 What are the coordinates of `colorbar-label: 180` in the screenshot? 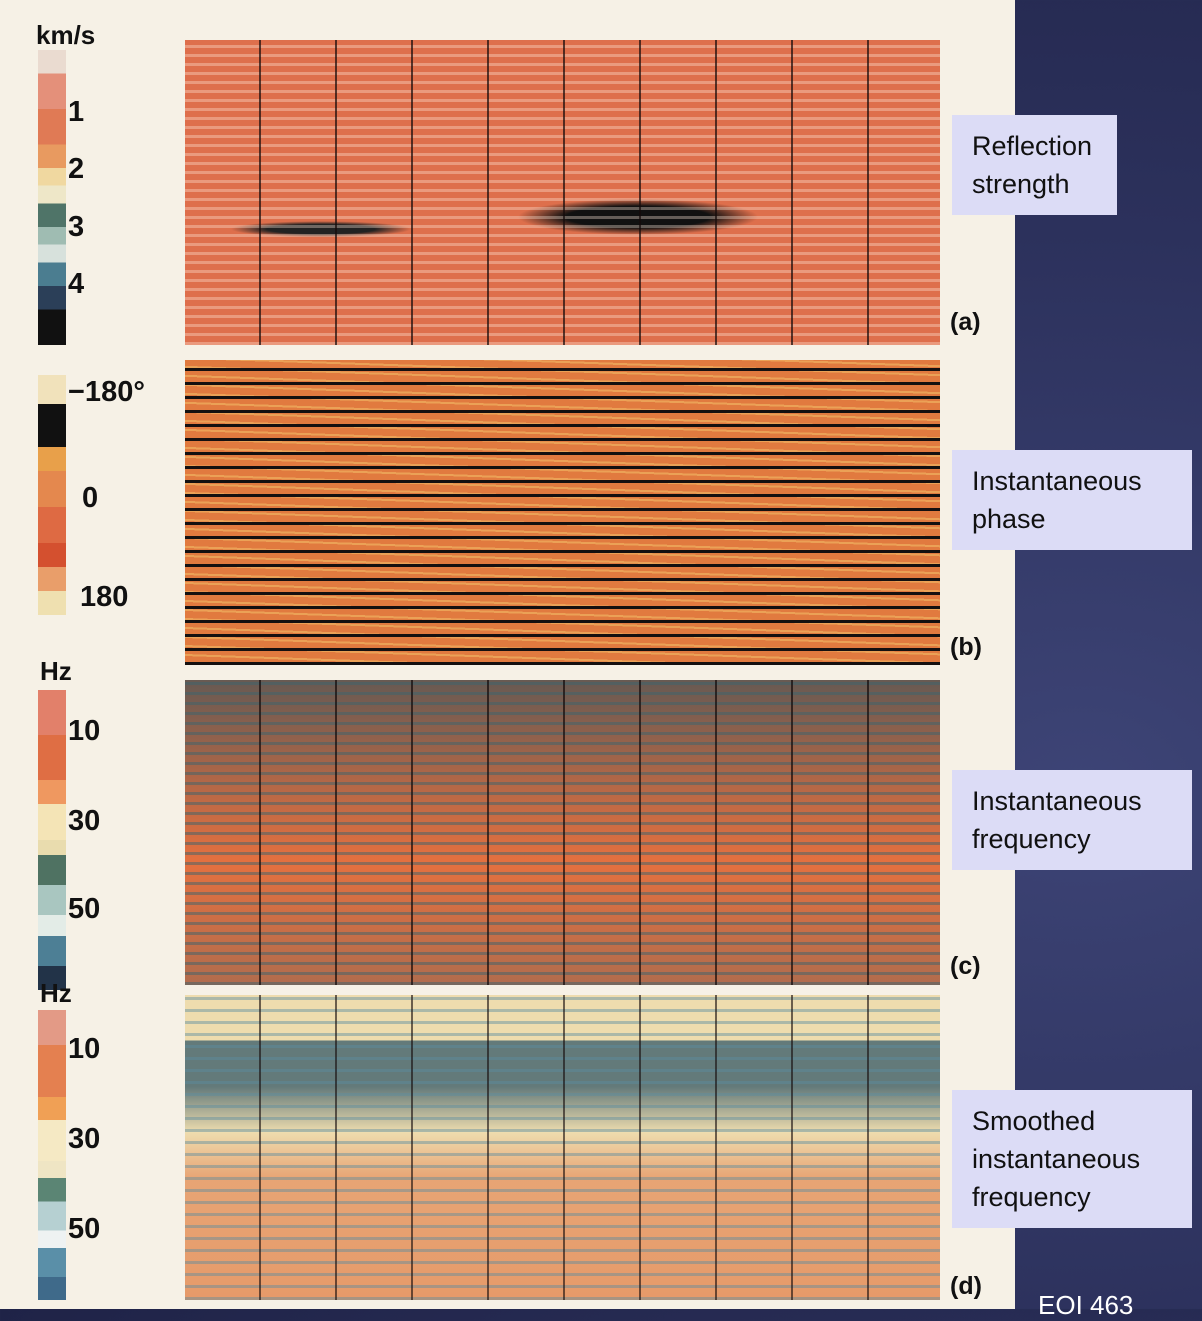 It's located at (104, 597).